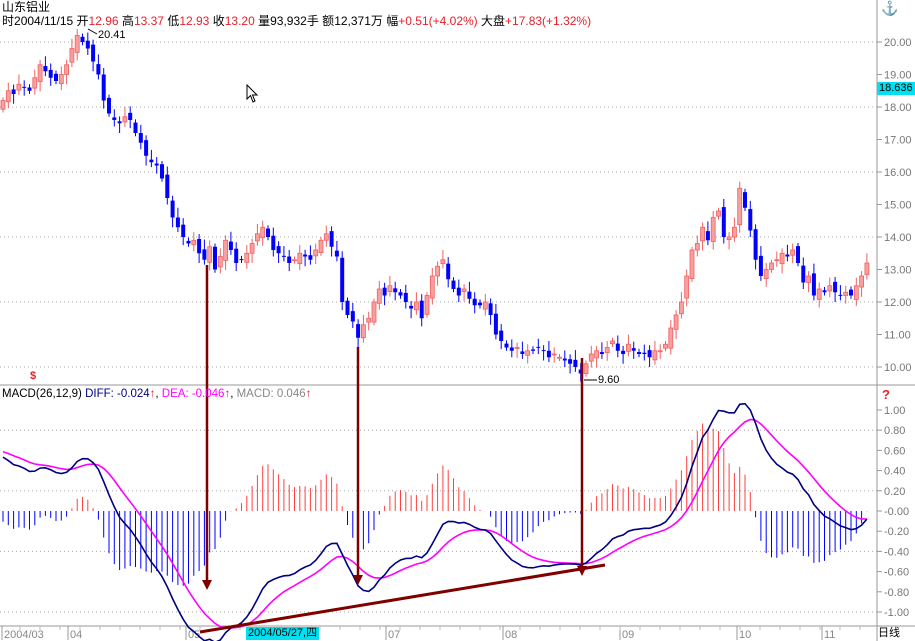  Describe the element at coordinates (886, 394) in the screenshot. I see `question-icon: ?` at that location.